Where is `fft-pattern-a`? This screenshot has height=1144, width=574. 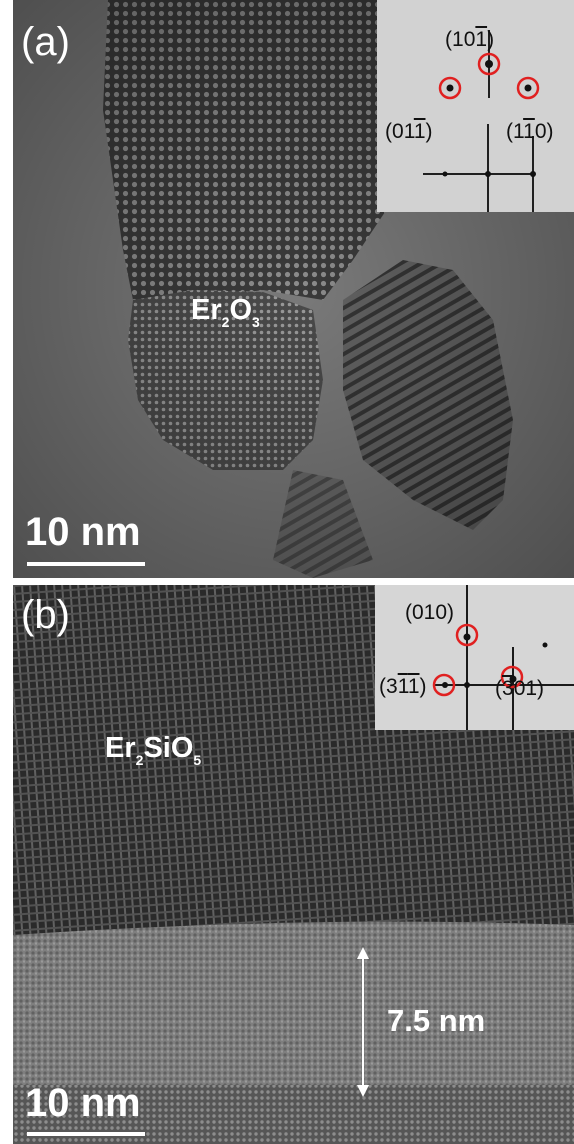
fft-pattern-a is located at coordinates (475, 106).